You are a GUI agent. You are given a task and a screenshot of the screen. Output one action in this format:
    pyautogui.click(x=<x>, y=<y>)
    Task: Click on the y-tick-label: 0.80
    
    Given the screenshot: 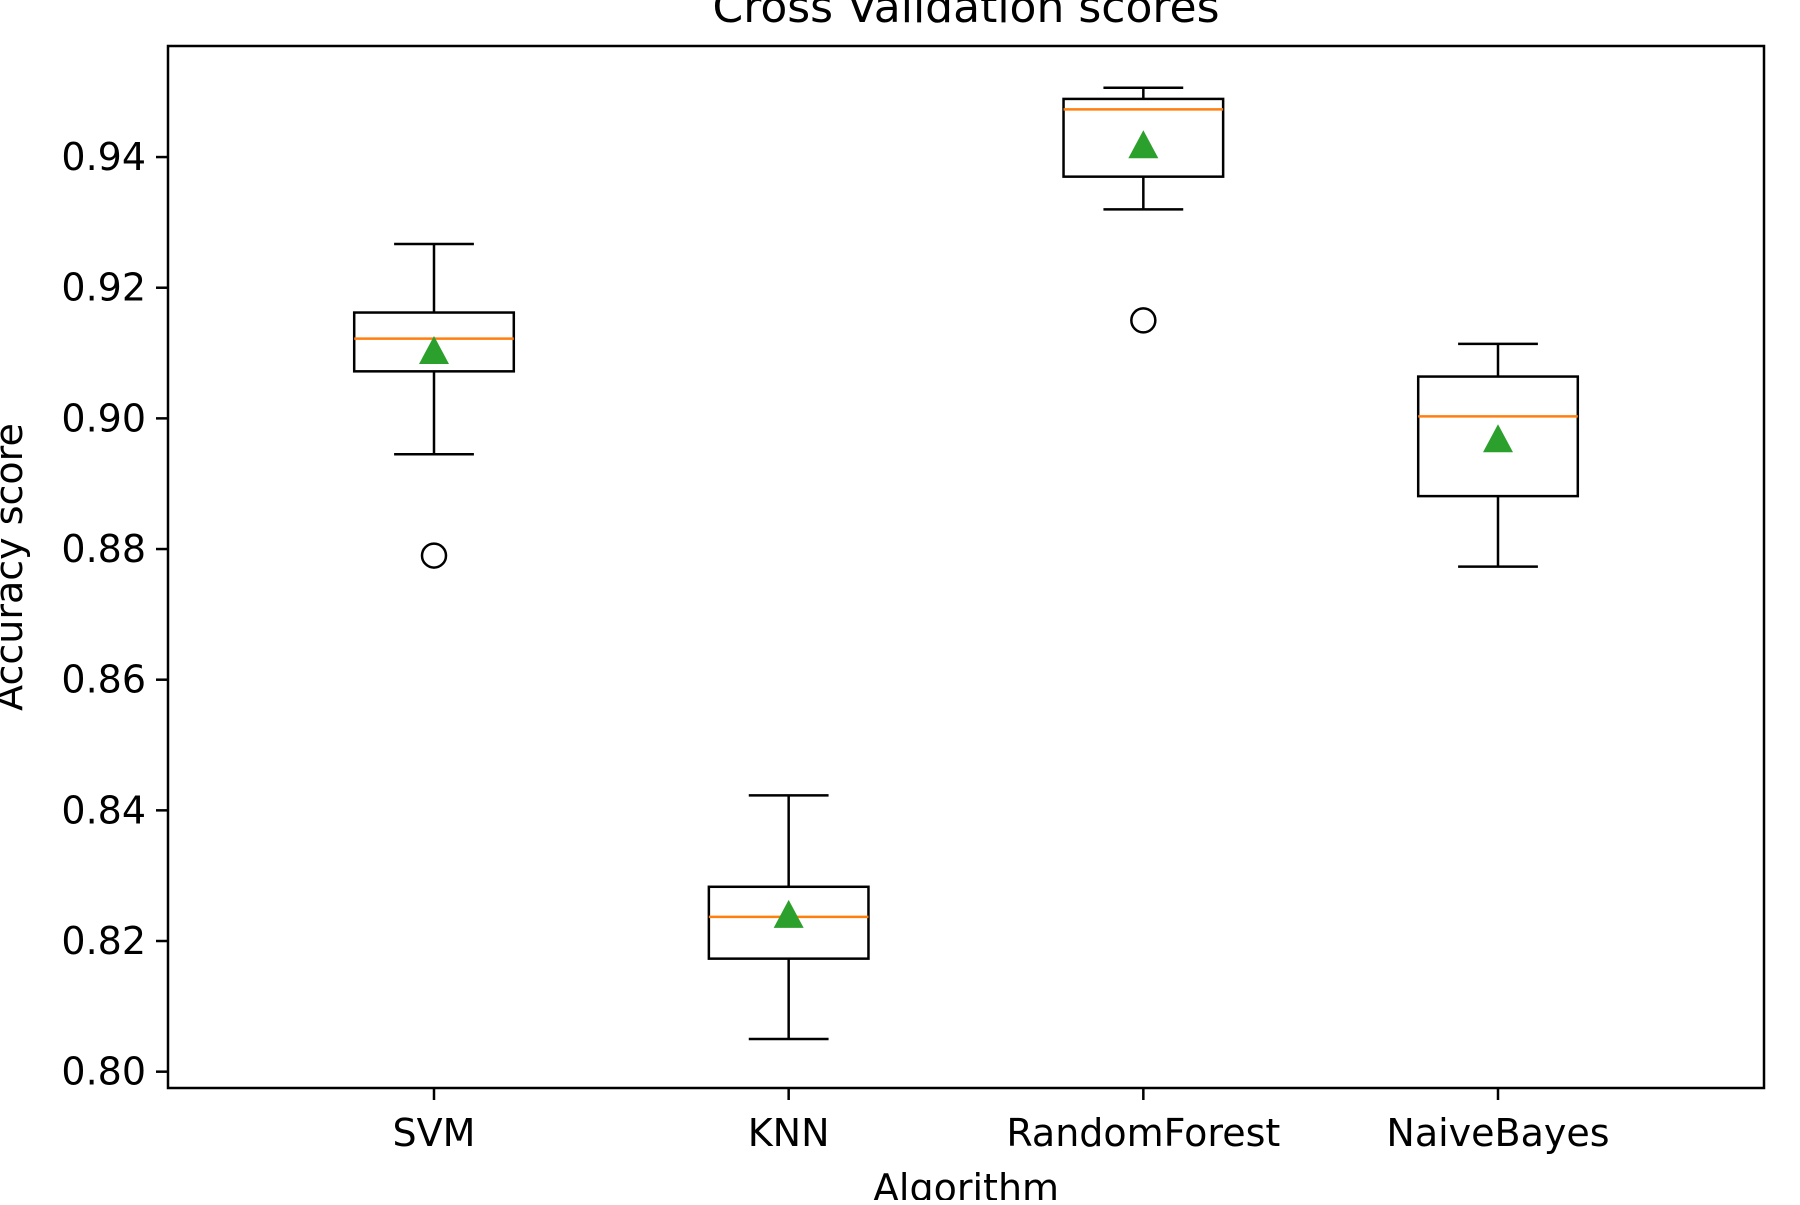 What is the action you would take?
    pyautogui.click(x=103, y=1072)
    